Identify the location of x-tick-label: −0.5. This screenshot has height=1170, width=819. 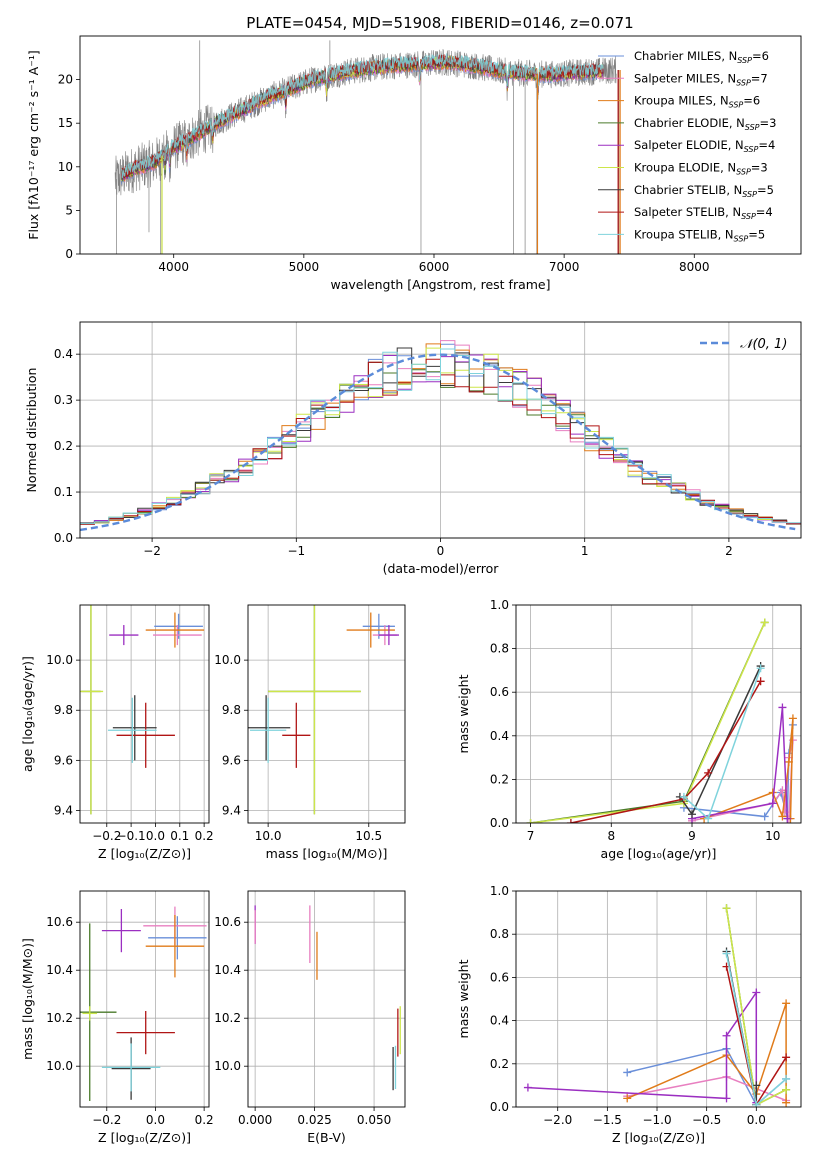
(706, 1120).